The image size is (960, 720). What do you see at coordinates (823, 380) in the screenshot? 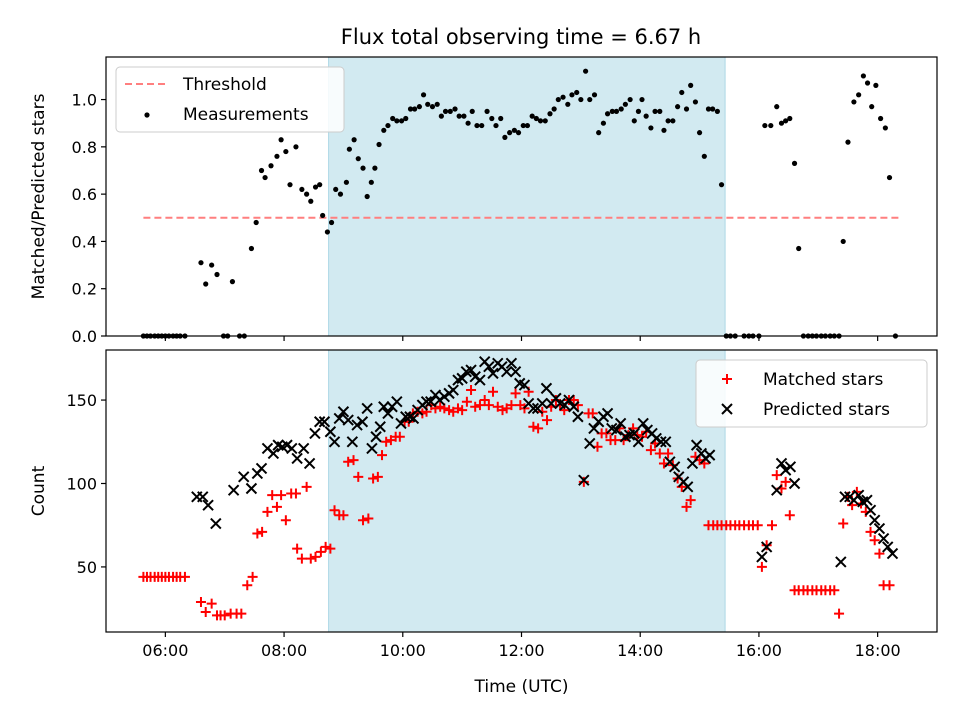
I see `legend-label: Matched stars` at bounding box center [823, 380].